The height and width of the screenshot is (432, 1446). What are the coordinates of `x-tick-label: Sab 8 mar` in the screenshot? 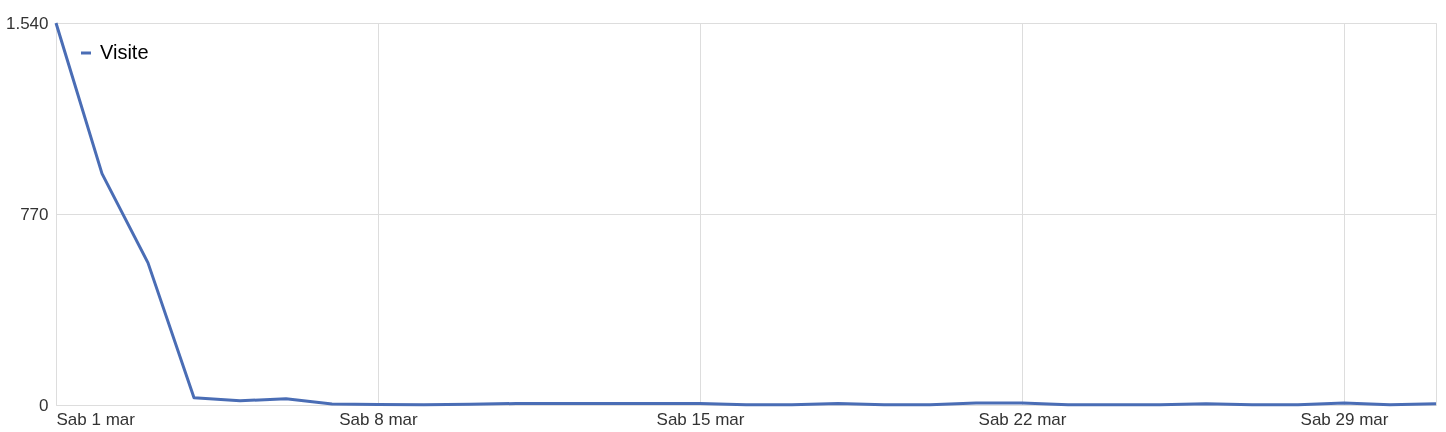 It's located at (379, 419).